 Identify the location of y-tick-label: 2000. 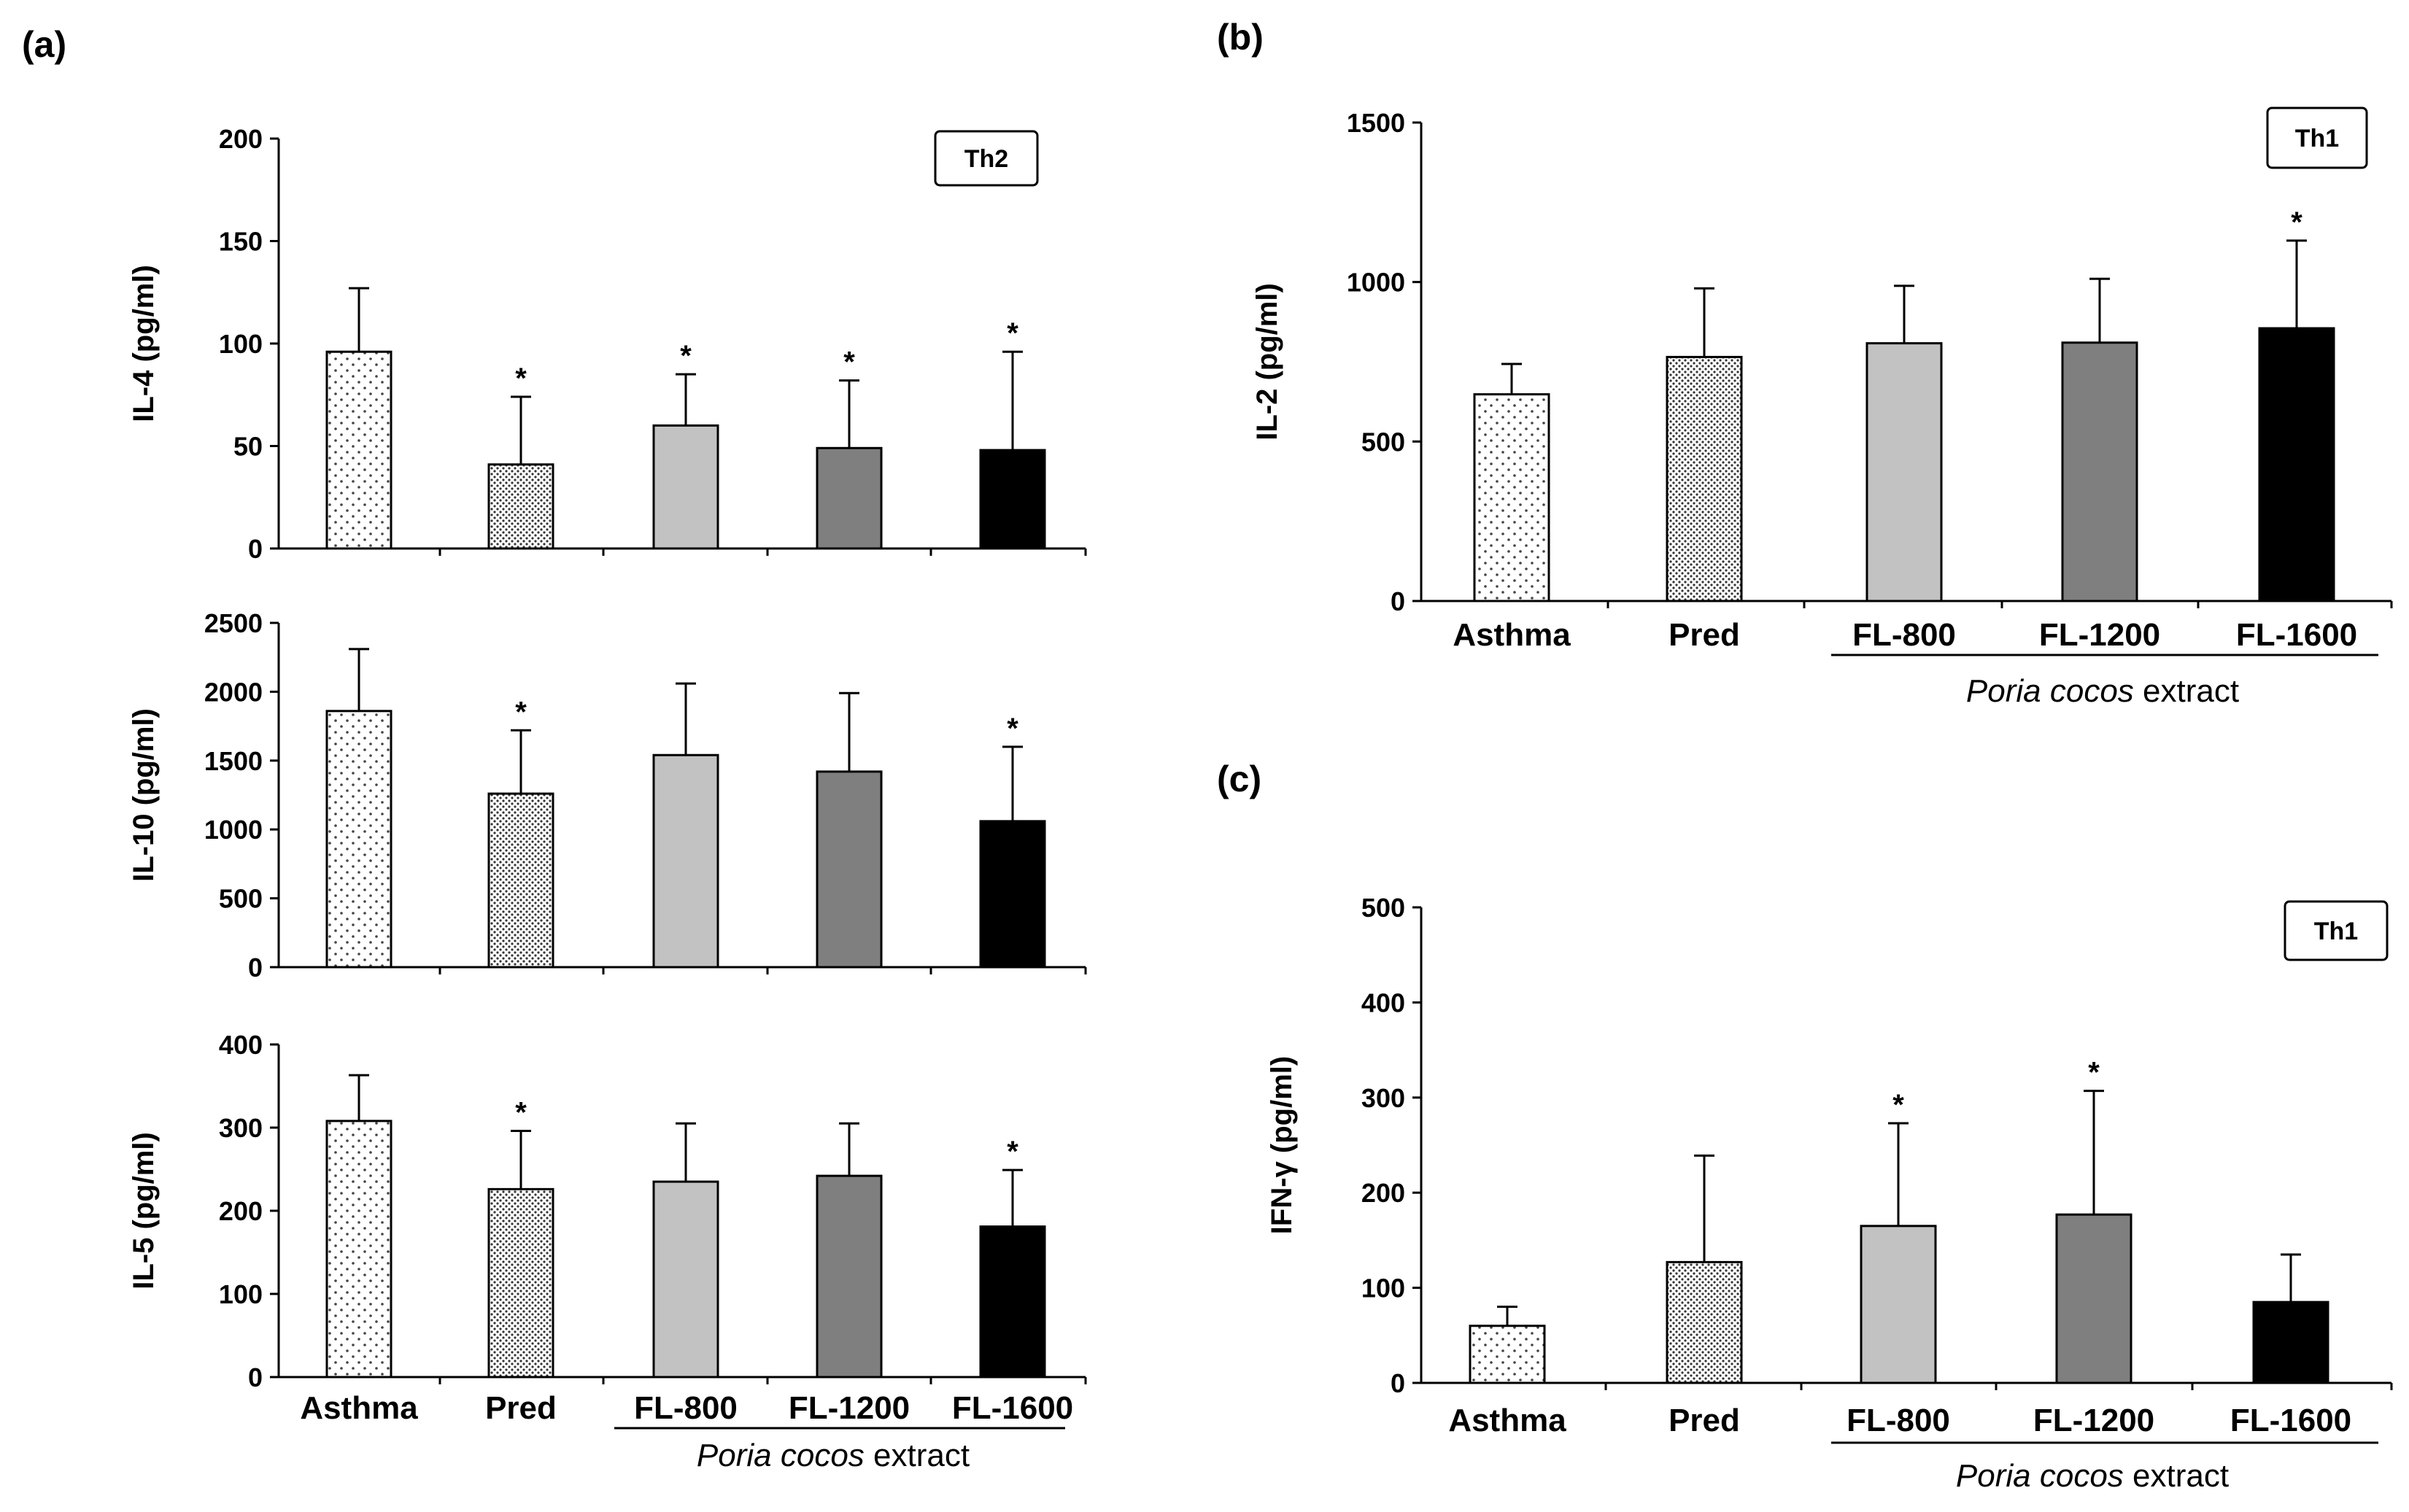
(234, 692).